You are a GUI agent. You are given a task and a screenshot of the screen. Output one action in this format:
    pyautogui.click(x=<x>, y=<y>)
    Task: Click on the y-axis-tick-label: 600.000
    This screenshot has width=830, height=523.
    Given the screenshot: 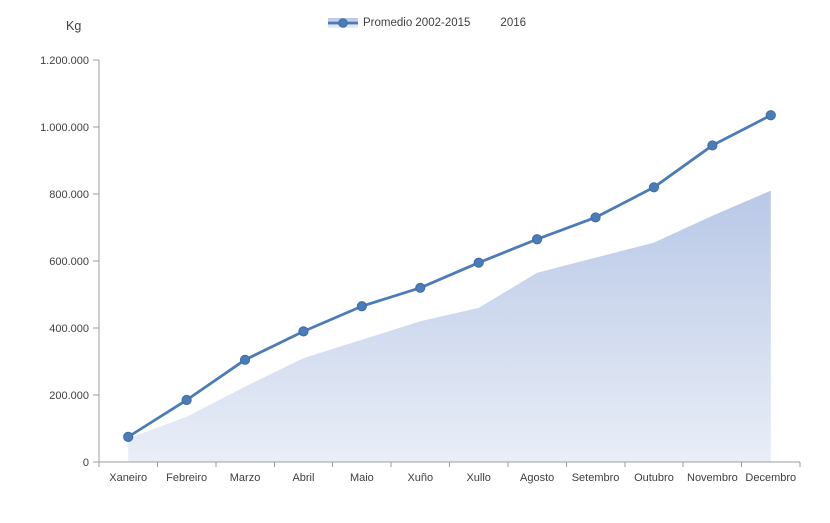 What is the action you would take?
    pyautogui.click(x=69, y=262)
    